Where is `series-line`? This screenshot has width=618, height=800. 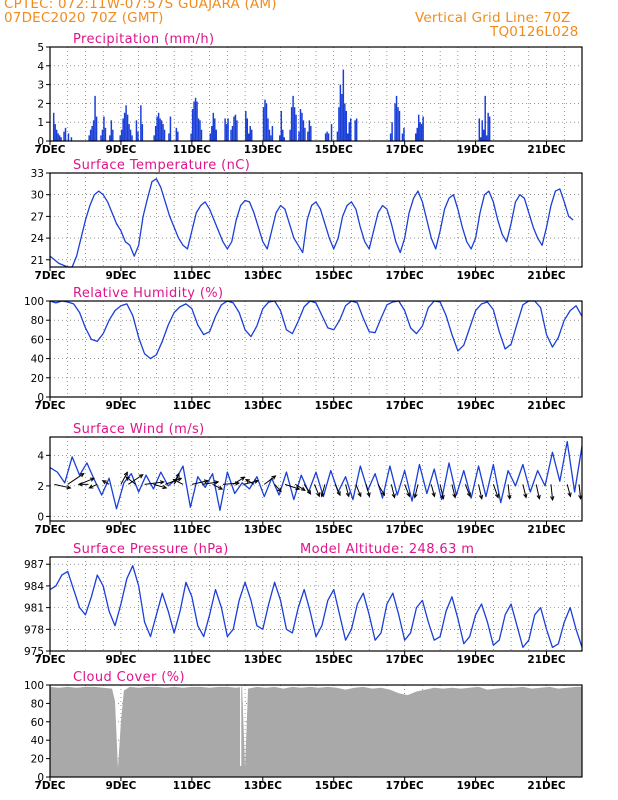
series-line is located at coordinates (311, 223).